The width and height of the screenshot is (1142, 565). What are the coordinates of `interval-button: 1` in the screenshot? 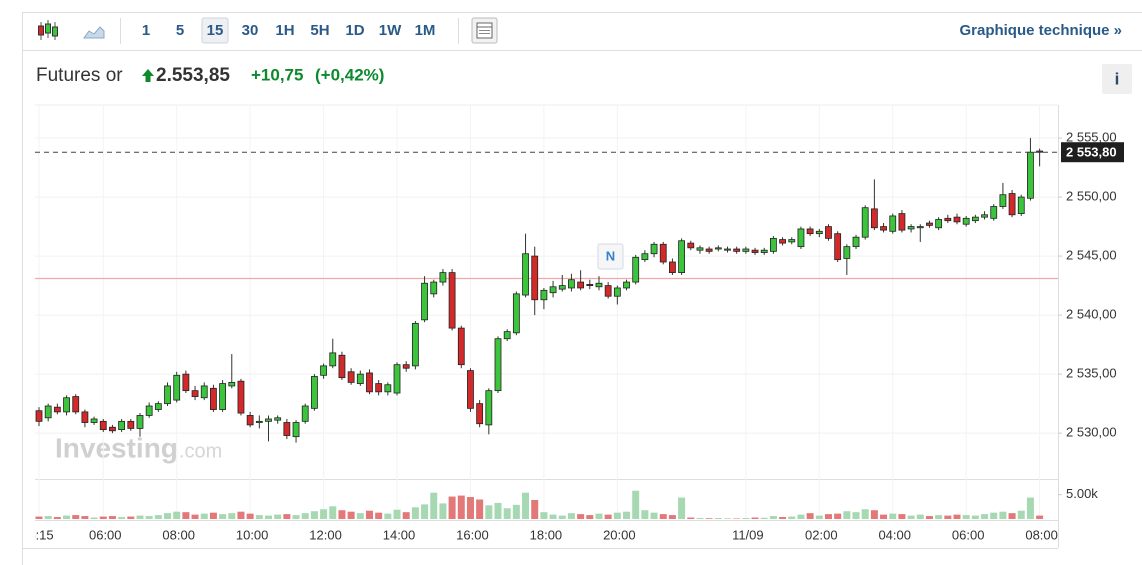 It's located at (146, 30).